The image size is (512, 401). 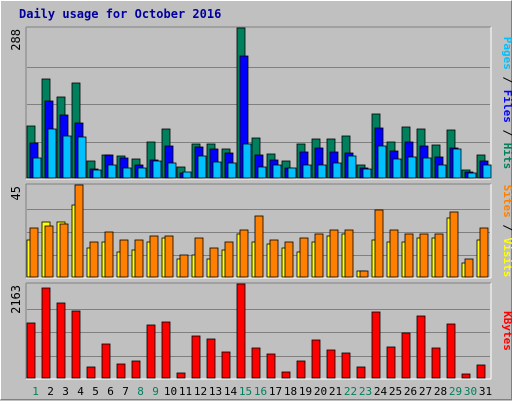 I want to click on bottom-legend: KBytes, so click(x=506, y=331).